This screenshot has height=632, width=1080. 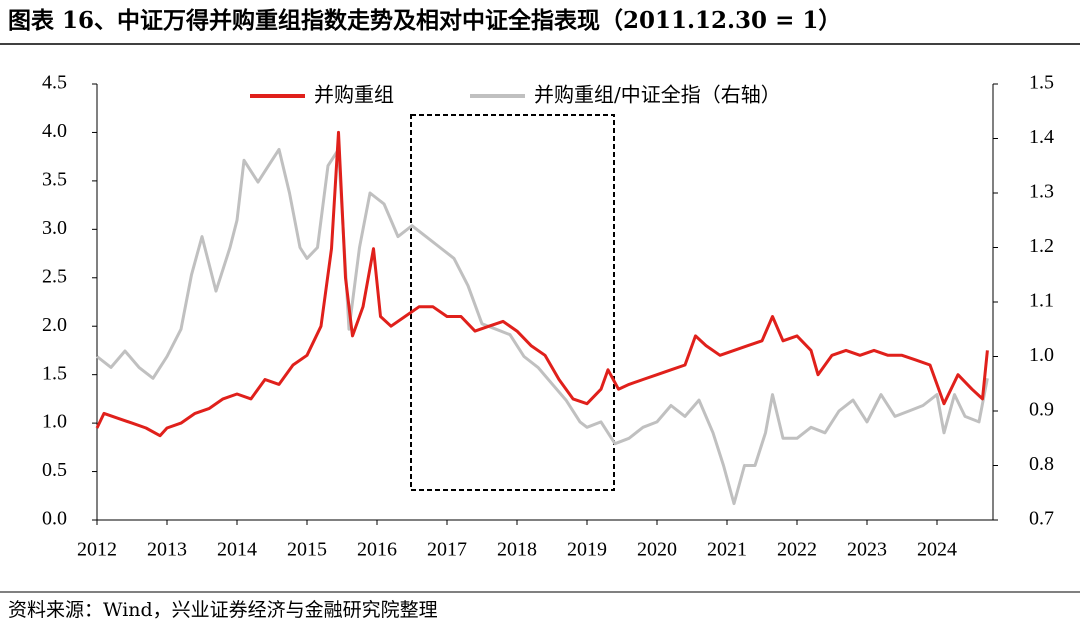 I want to click on y-tick-label: 3.0, so click(x=54, y=228).